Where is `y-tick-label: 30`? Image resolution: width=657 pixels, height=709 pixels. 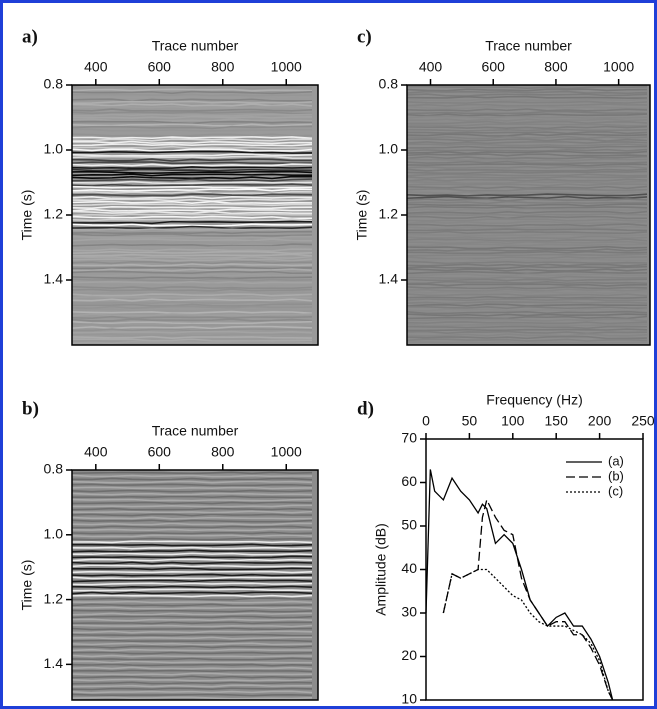 y-tick-label: 30 is located at coordinates (409, 612).